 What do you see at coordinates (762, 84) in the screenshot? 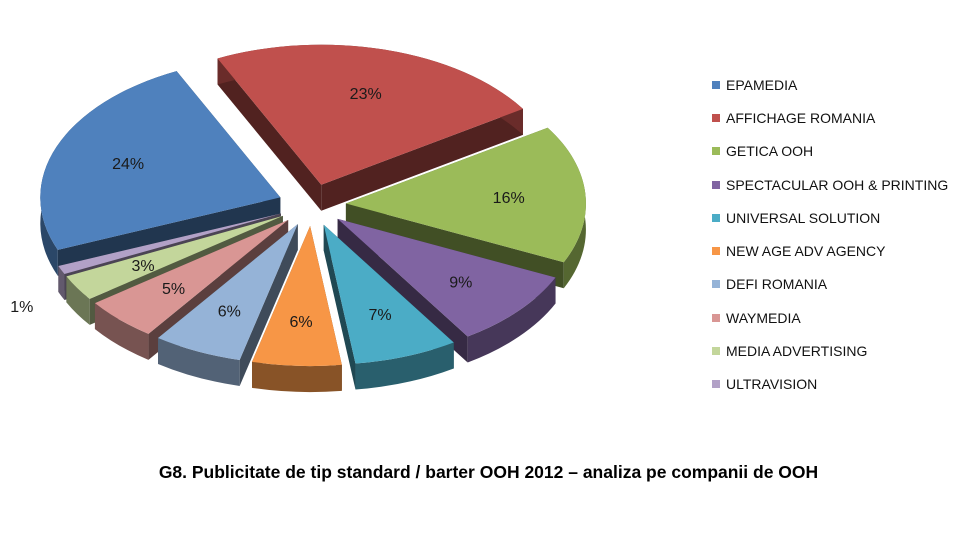
I see `legend-label: EPAMEDIA` at bounding box center [762, 84].